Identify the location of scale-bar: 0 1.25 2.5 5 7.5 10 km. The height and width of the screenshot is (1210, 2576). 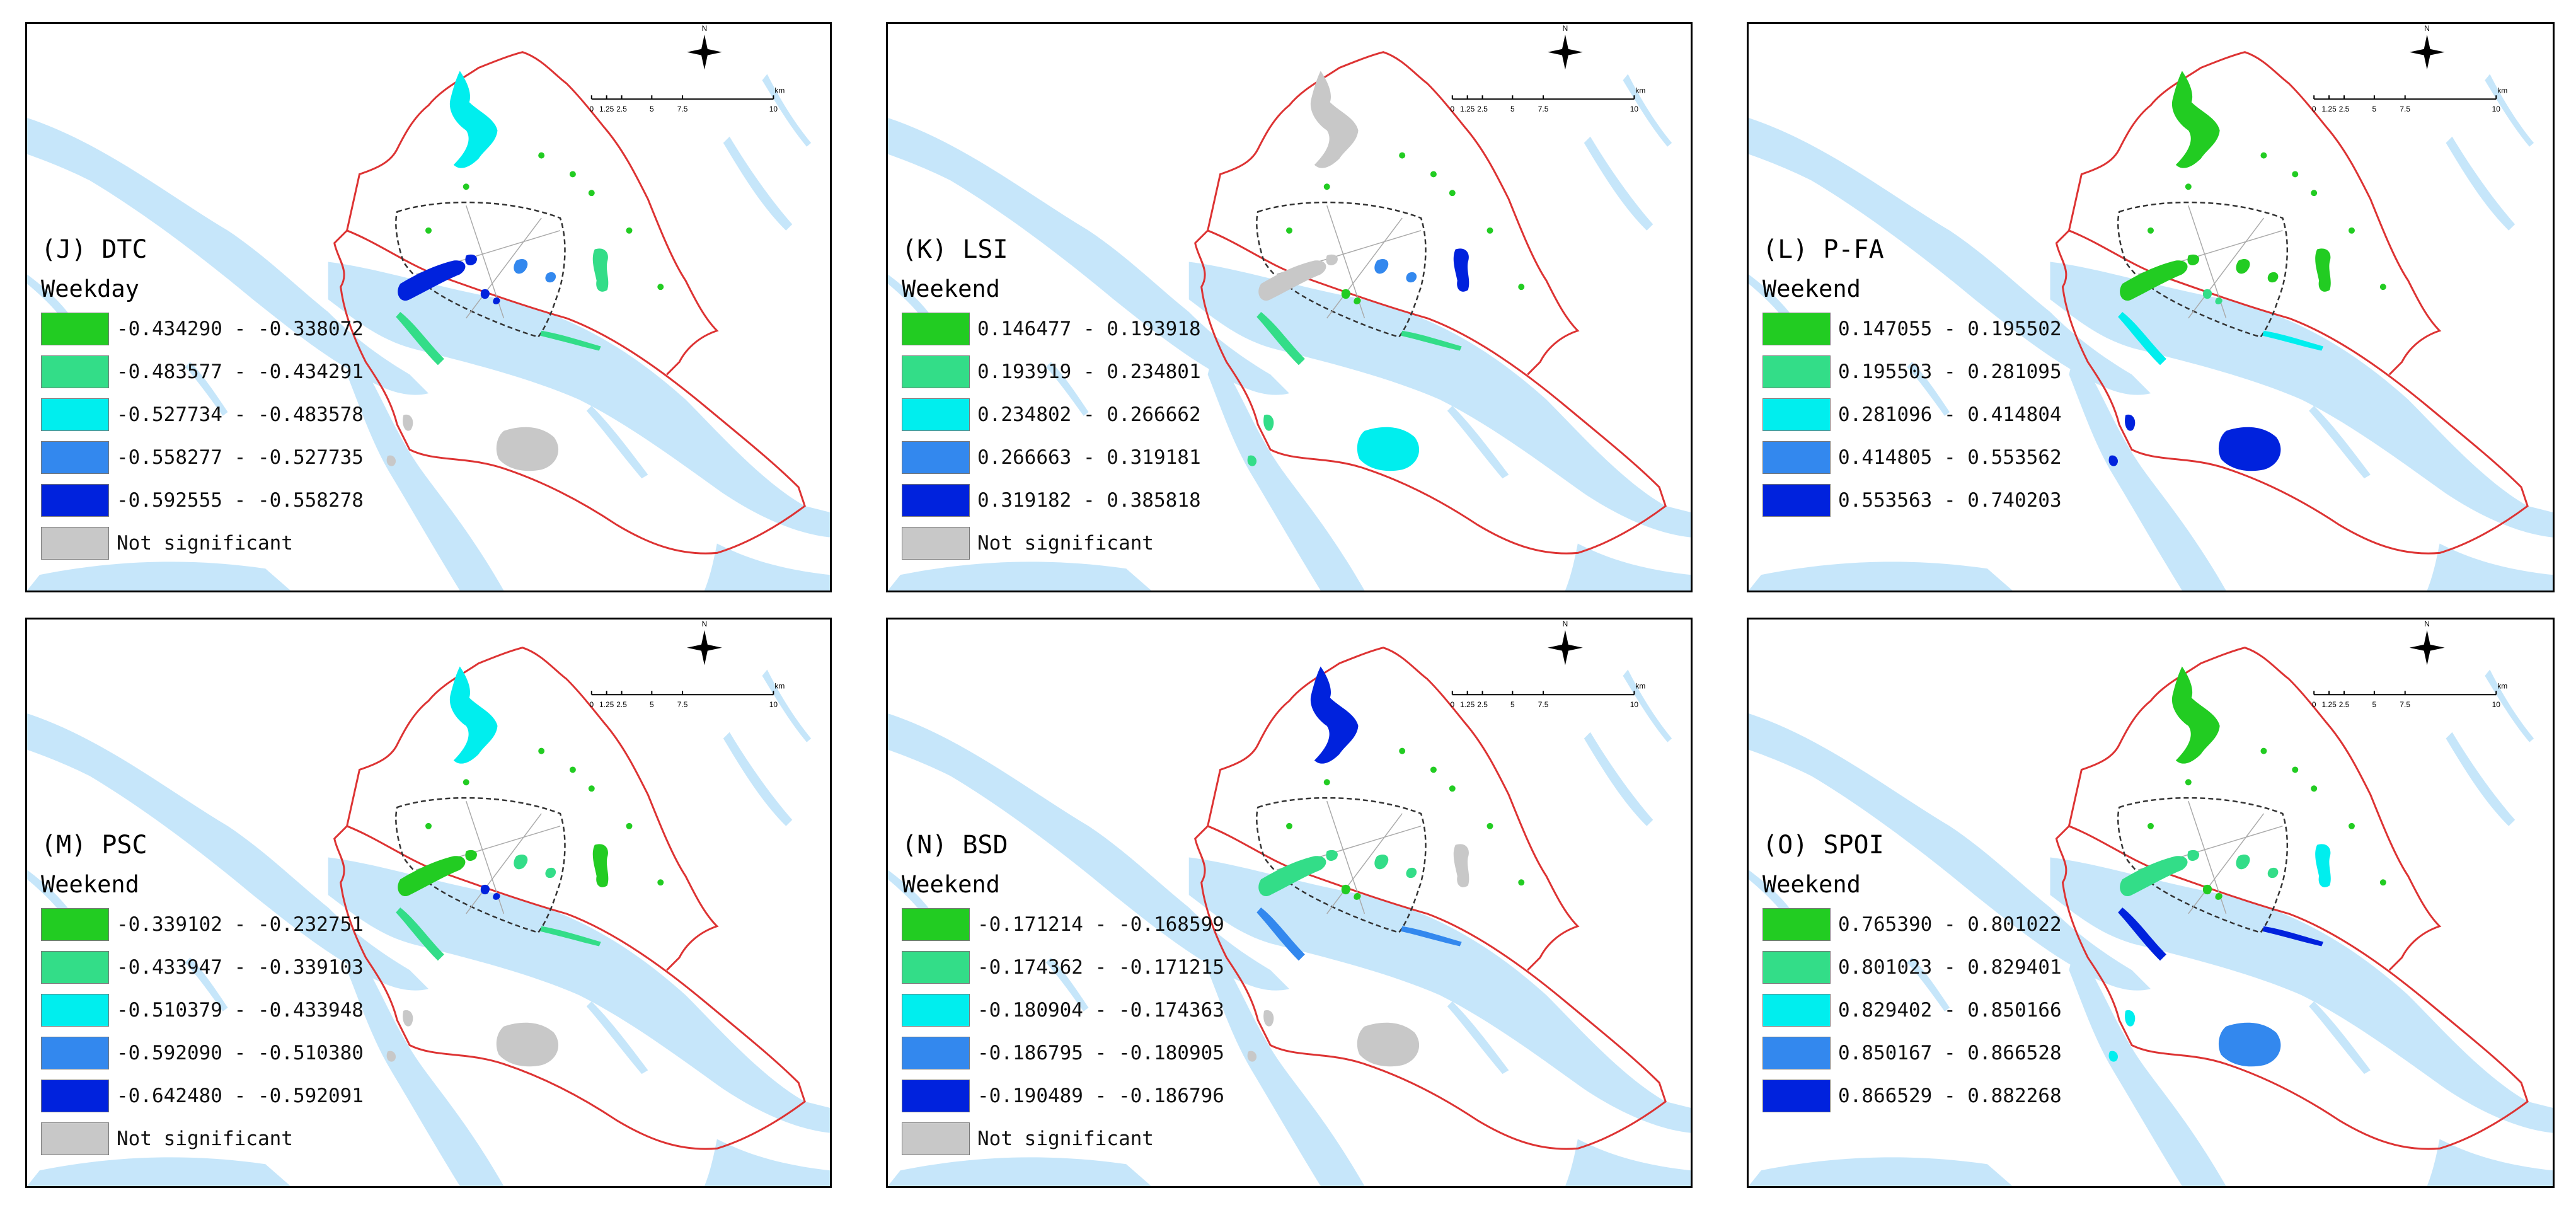
(2409, 100).